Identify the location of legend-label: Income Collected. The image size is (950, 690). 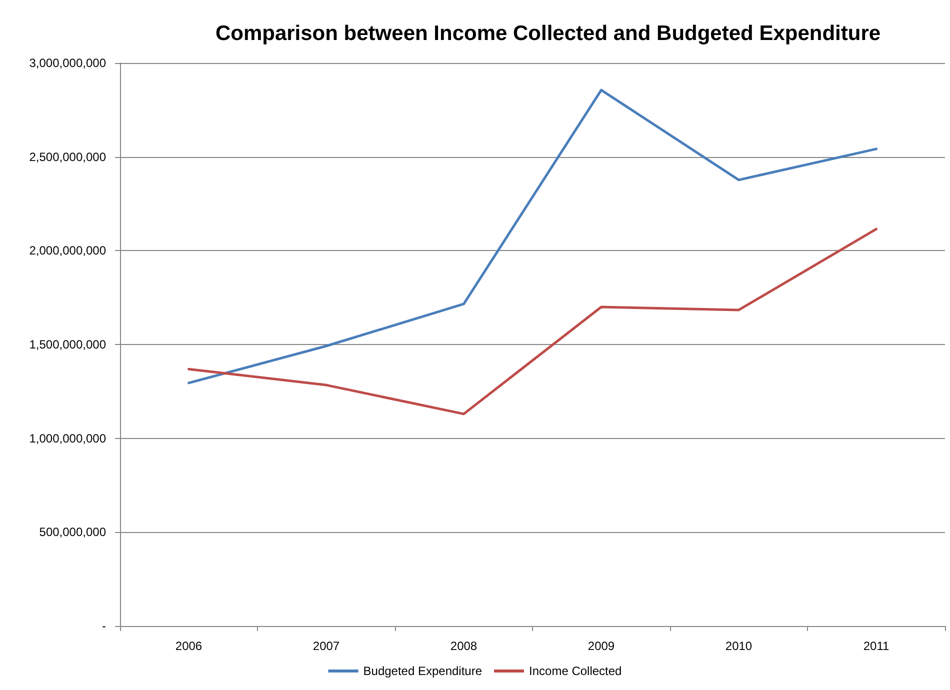
(575, 671).